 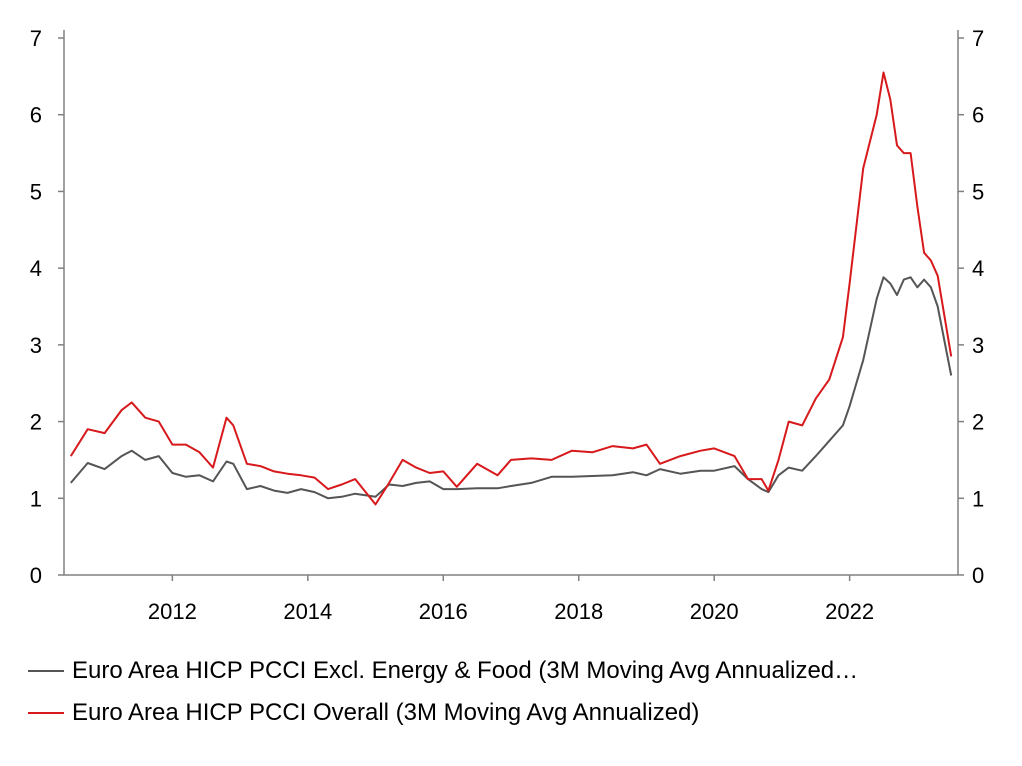 What do you see at coordinates (46, 671) in the screenshot?
I see `legend-swatch-core` at bounding box center [46, 671].